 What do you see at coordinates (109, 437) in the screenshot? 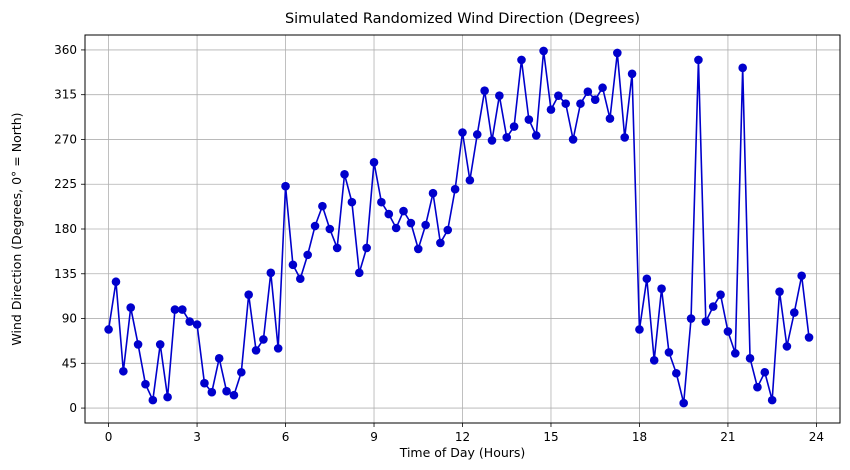
I see `x-tick-label: 0` at bounding box center [109, 437].